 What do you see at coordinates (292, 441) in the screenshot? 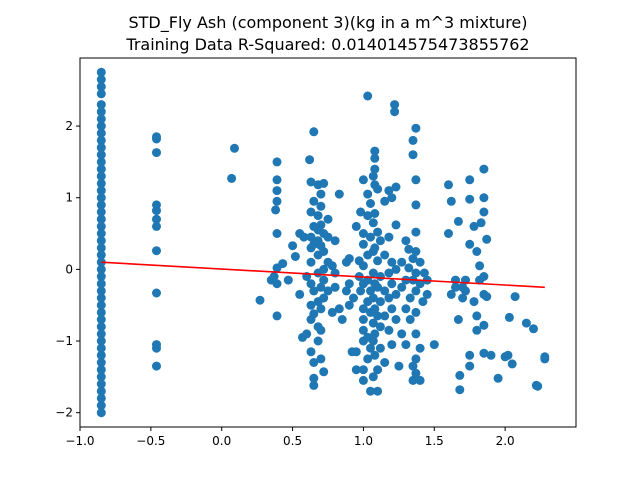
I see `x-tick-label-3: 0.5` at bounding box center [292, 441].